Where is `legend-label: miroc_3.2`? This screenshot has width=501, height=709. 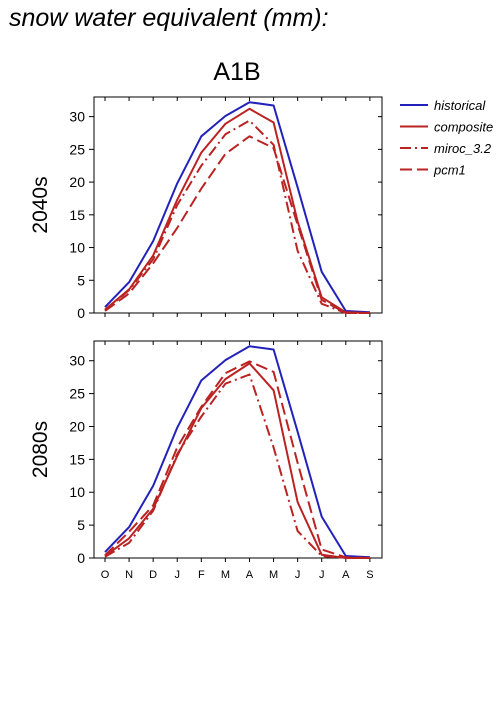
legend-label: miroc_3.2 is located at coordinates (463, 148).